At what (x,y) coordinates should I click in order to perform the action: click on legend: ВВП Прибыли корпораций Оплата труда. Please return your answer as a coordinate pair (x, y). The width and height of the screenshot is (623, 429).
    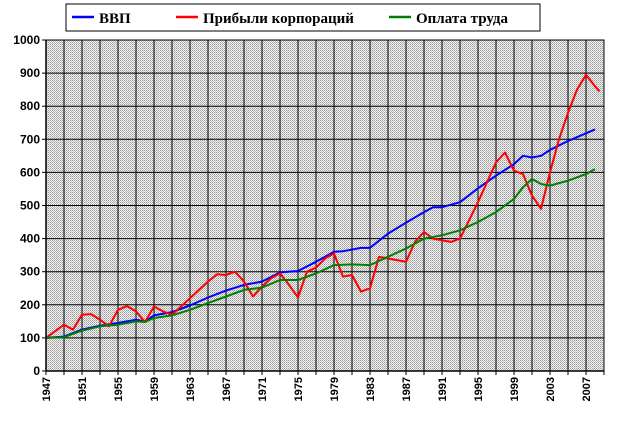
    Looking at the image, I should click on (303, 17).